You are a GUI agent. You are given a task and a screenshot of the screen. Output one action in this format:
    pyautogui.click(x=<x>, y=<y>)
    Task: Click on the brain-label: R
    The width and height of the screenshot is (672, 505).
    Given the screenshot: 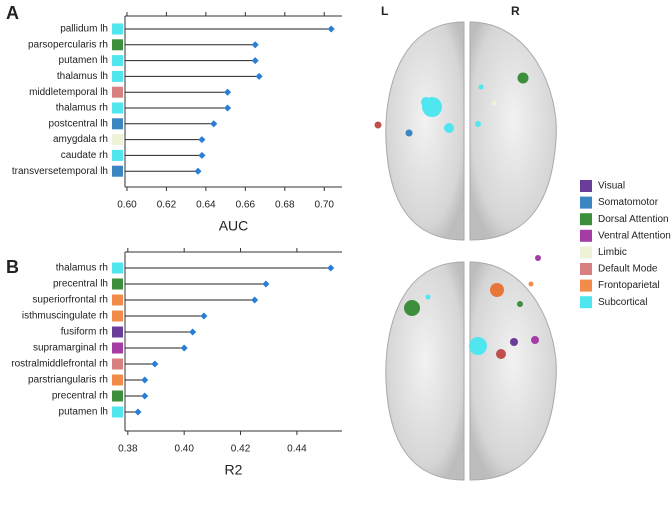 What is the action you would take?
    pyautogui.click(x=515, y=11)
    